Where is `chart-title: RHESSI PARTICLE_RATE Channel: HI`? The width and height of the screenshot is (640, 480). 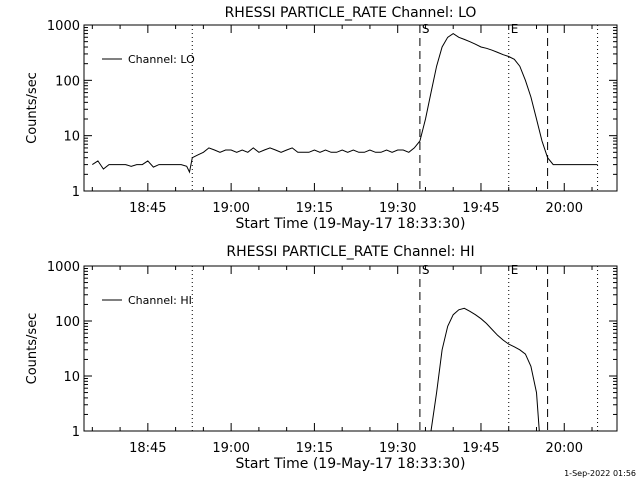
chart-title: RHESSI PARTICLE_RATE Channel: HI is located at coordinates (350, 252).